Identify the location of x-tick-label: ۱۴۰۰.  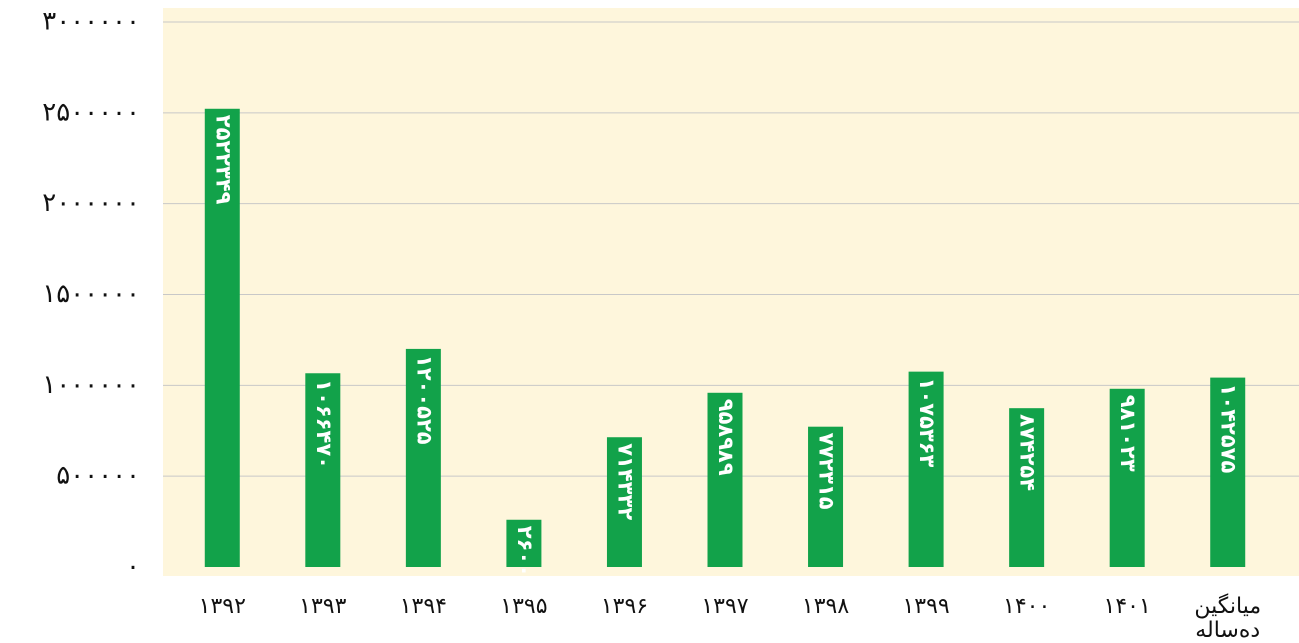
(1026, 606).